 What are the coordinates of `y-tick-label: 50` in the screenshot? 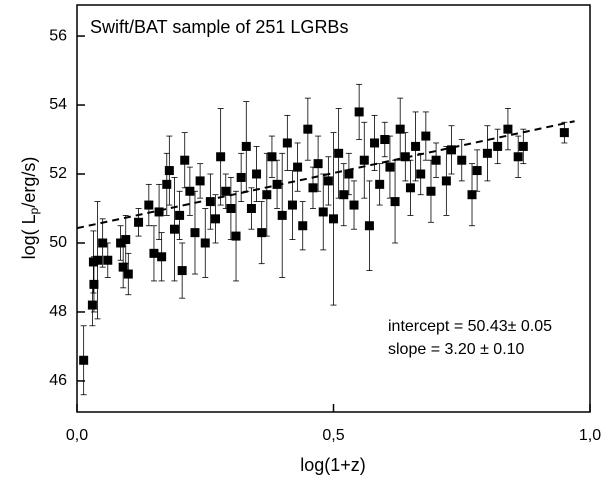 It's located at (58, 242).